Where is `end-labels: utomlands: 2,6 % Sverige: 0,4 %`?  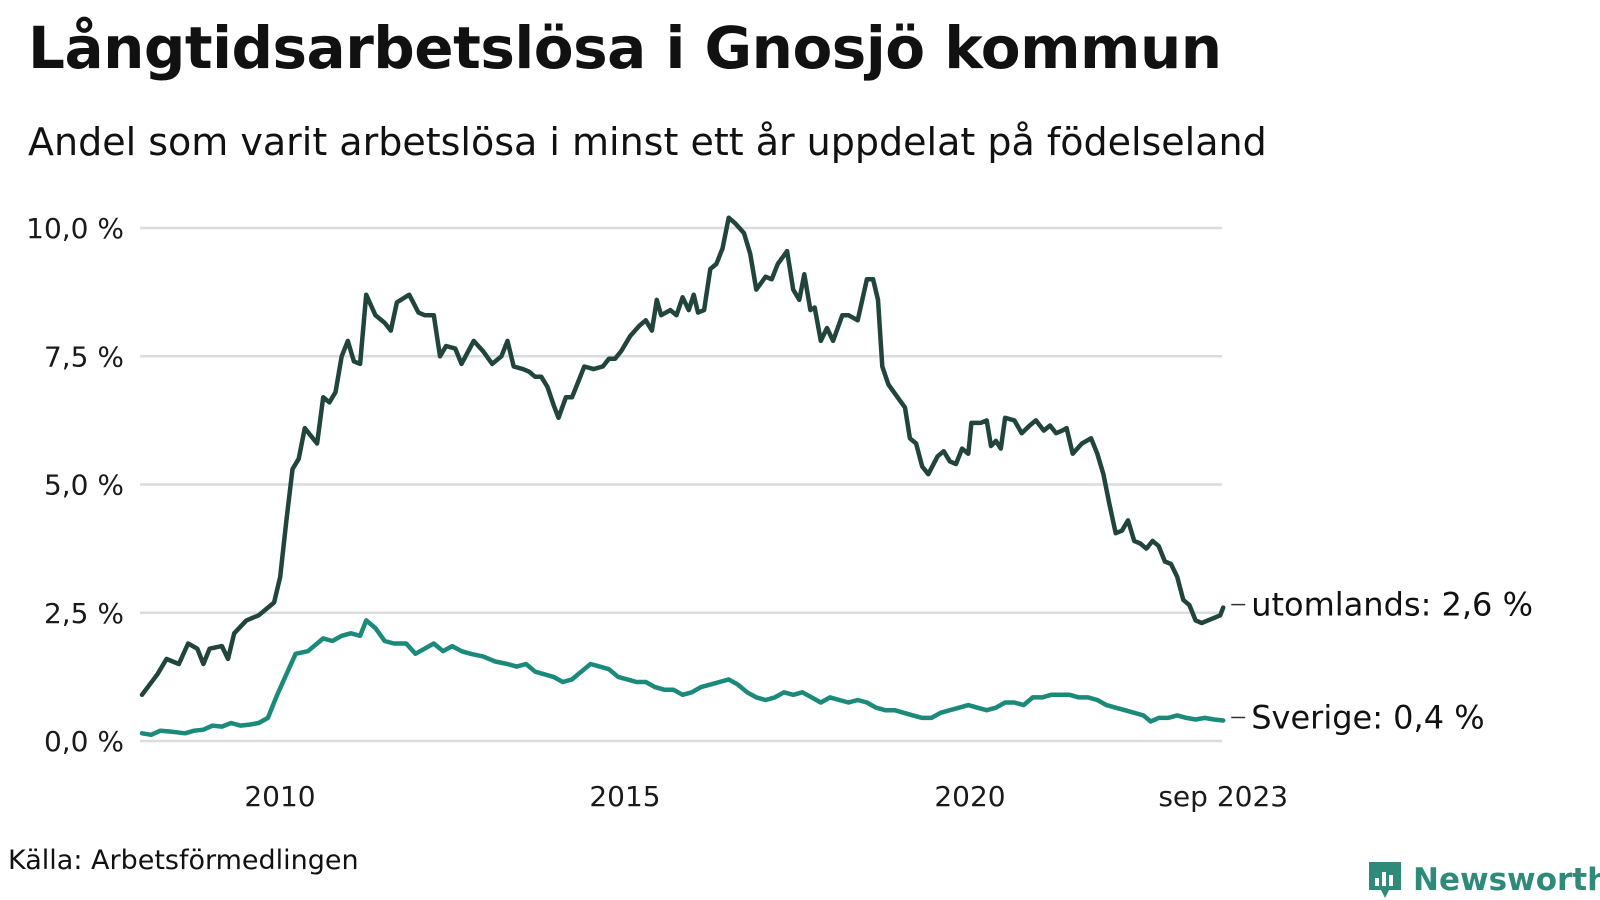 end-labels: utomlands: 2,6 % Sverige: 0,4 % is located at coordinates (1382, 661).